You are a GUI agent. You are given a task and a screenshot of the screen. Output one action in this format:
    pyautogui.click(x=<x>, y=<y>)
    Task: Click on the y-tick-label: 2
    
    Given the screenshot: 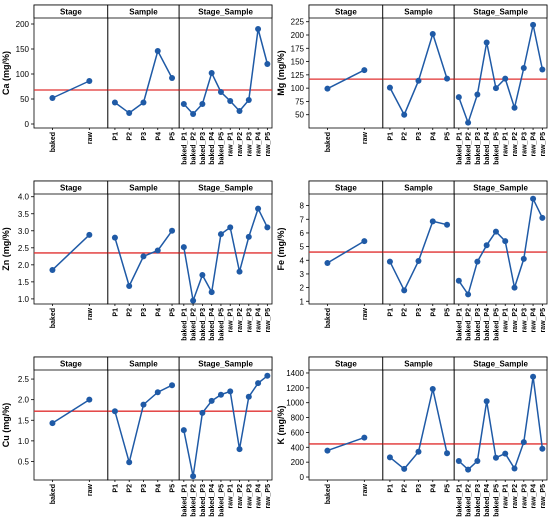 What is the action you would take?
    pyautogui.click(x=302, y=288)
    